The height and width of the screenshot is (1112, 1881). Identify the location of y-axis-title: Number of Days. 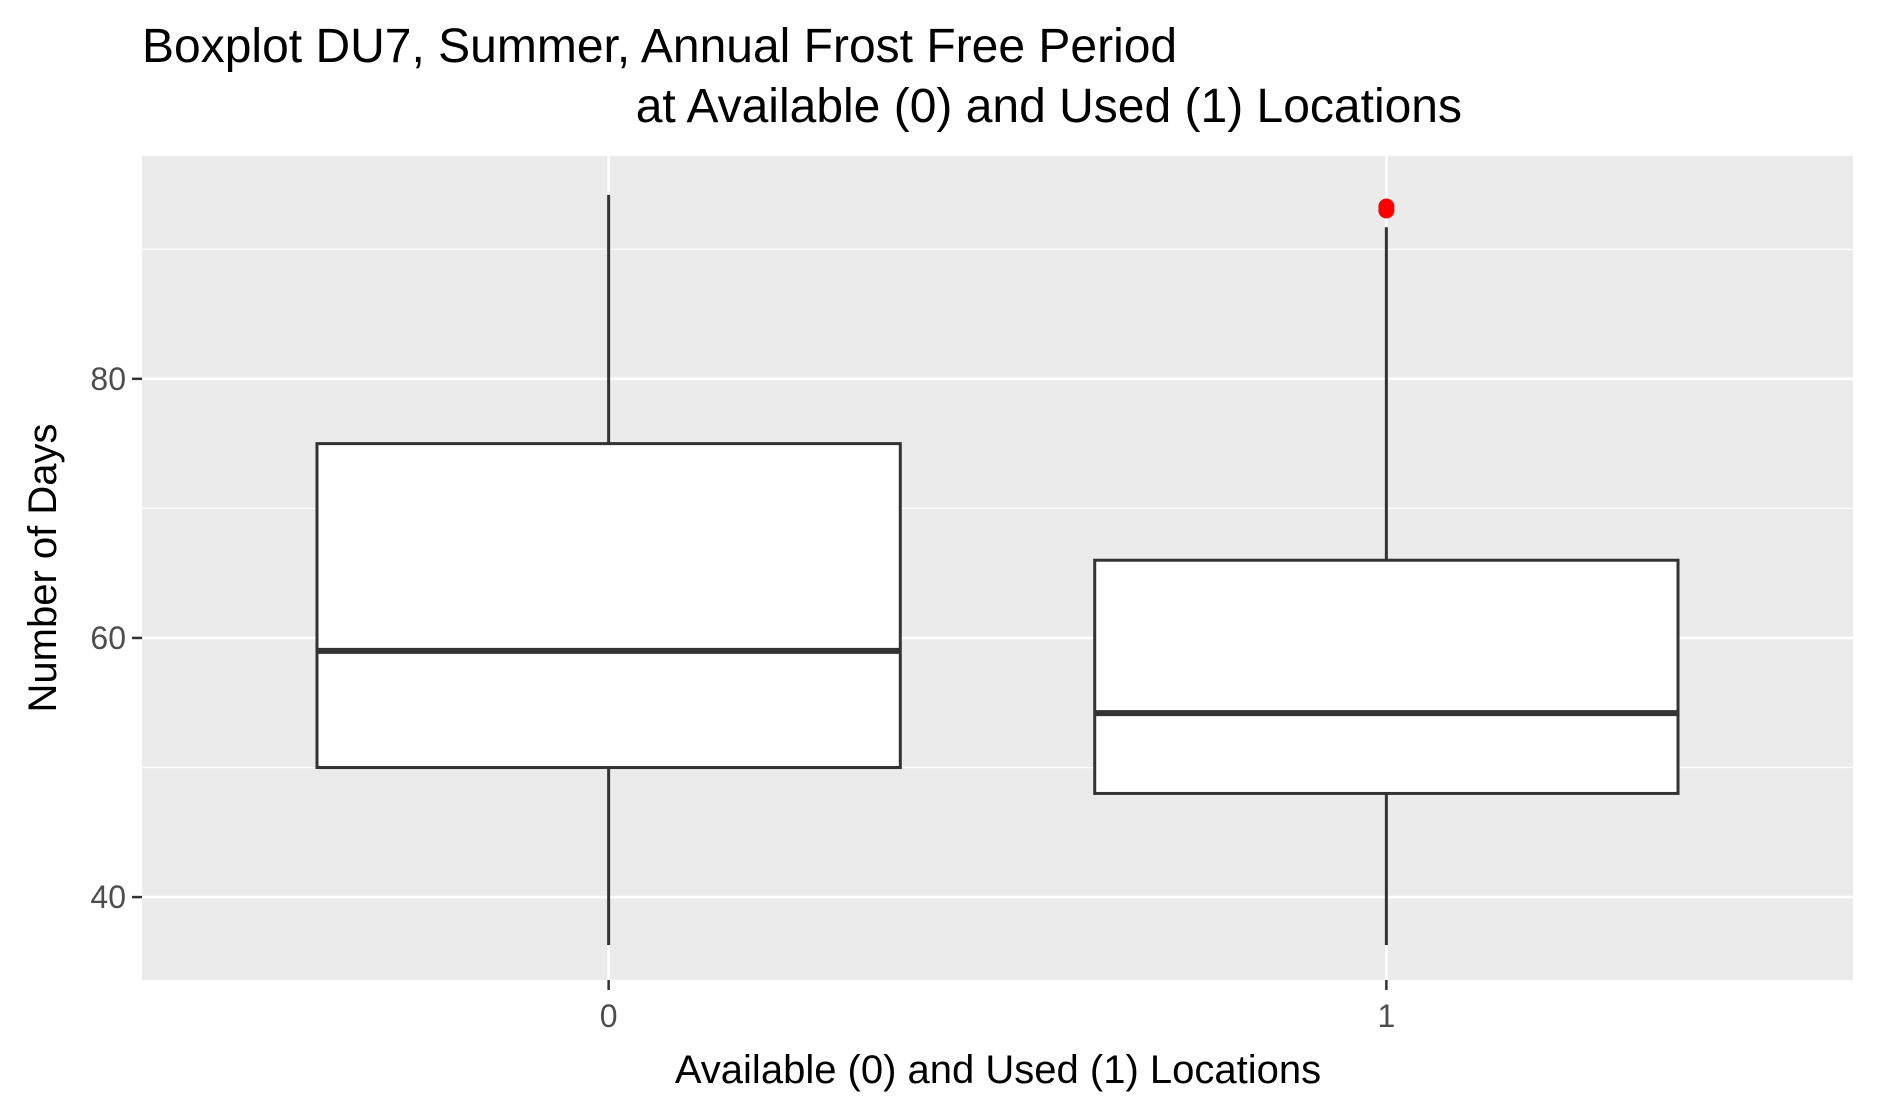
(43, 568).